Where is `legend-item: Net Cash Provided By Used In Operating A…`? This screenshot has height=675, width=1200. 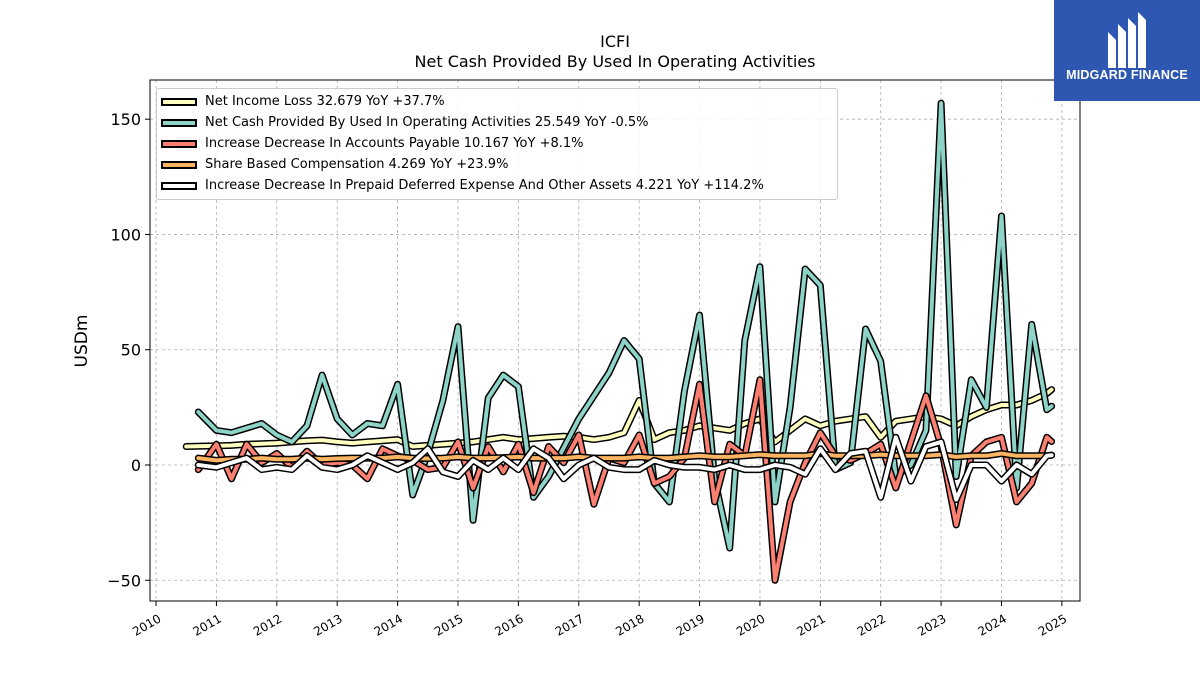
legend-item: Net Cash Provided By Used In Operating A… is located at coordinates (402, 122).